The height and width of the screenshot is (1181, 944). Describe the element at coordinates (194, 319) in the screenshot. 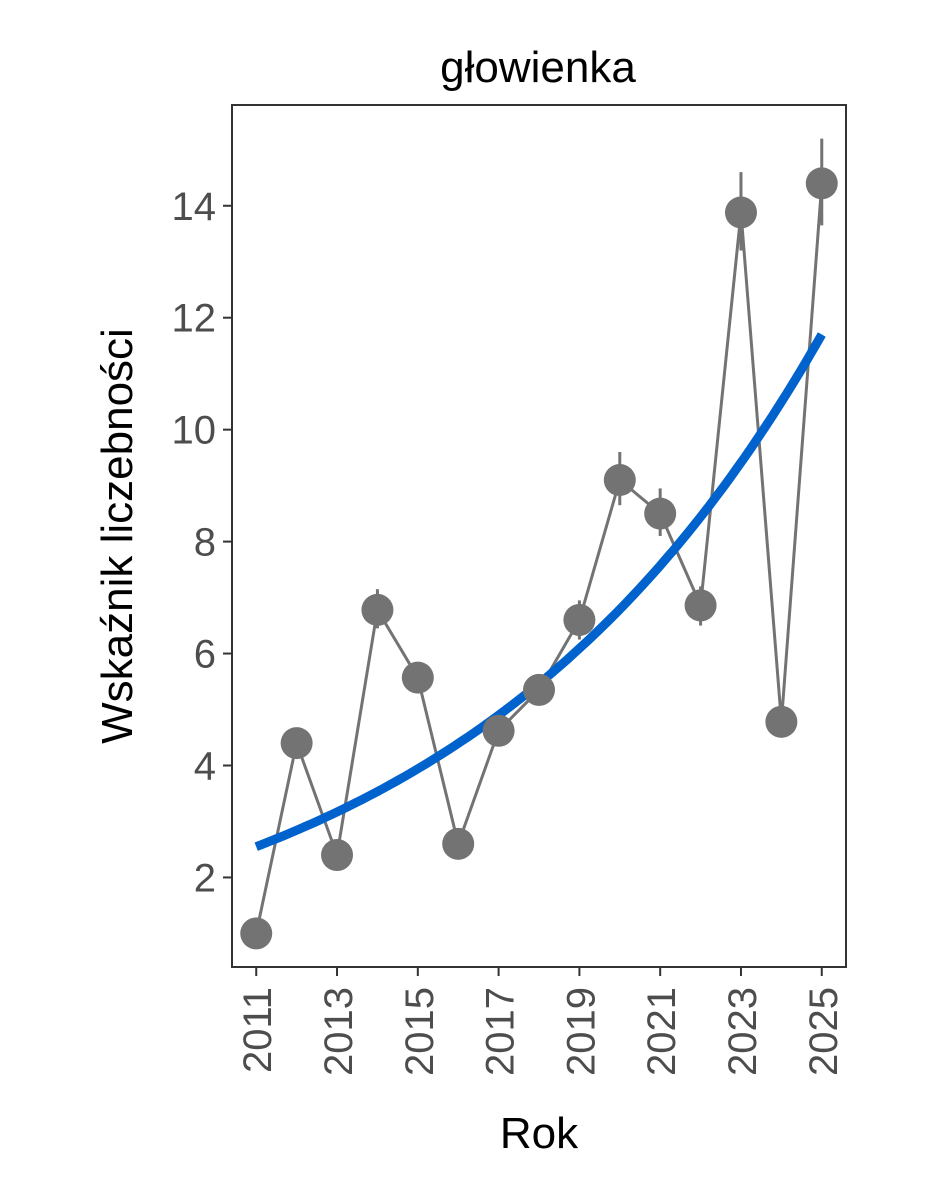

I see `y-tick-label: 12` at that location.